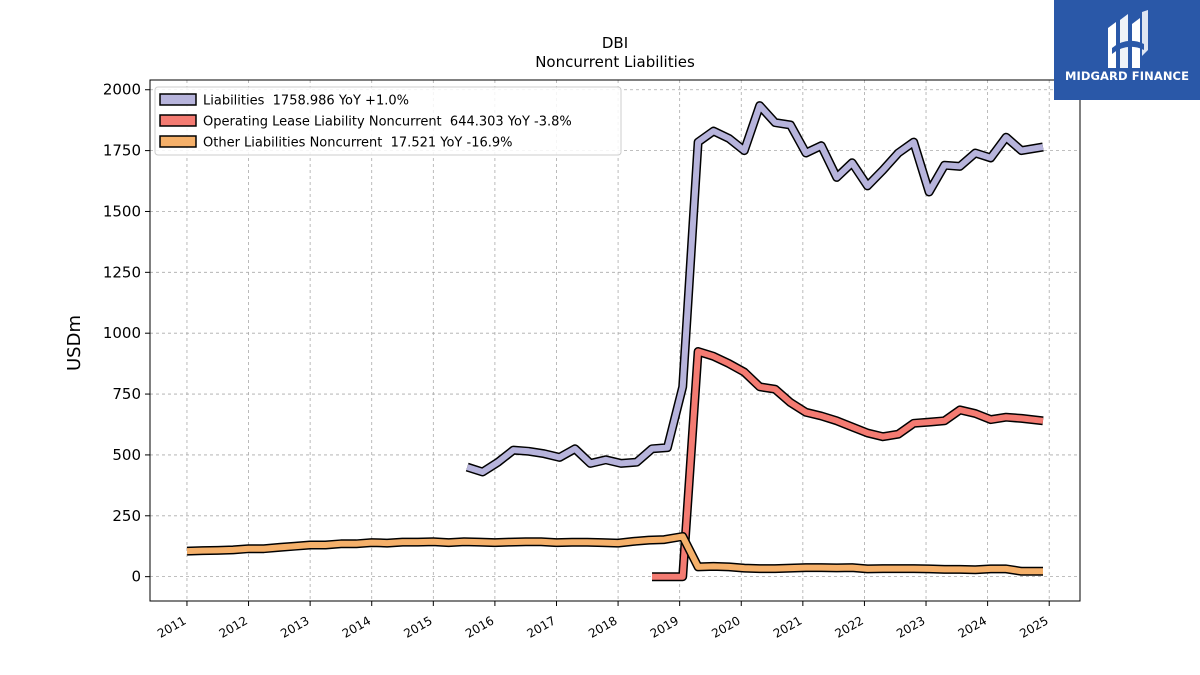  I want to click on legend-item: Liabilities 1758.986 YoY +1.0%, so click(284, 101).